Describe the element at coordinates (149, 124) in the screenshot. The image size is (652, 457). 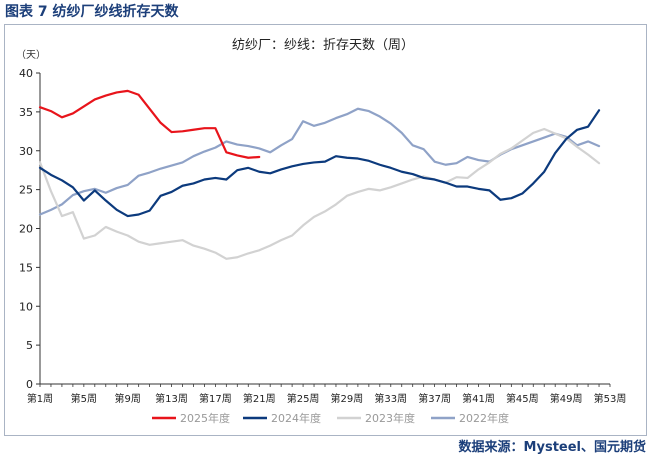
I see `series-line-2025年度` at that location.